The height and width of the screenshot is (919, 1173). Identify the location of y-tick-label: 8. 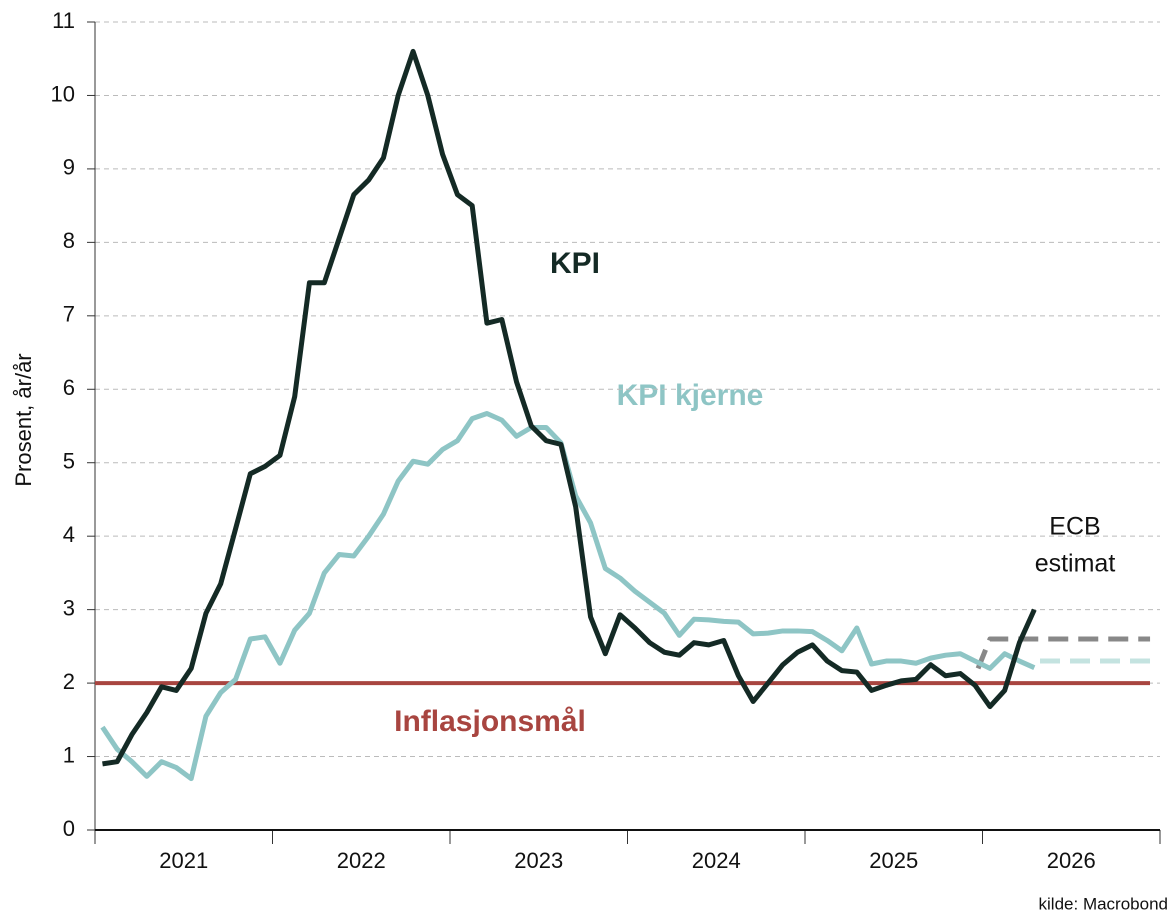
(69, 240).